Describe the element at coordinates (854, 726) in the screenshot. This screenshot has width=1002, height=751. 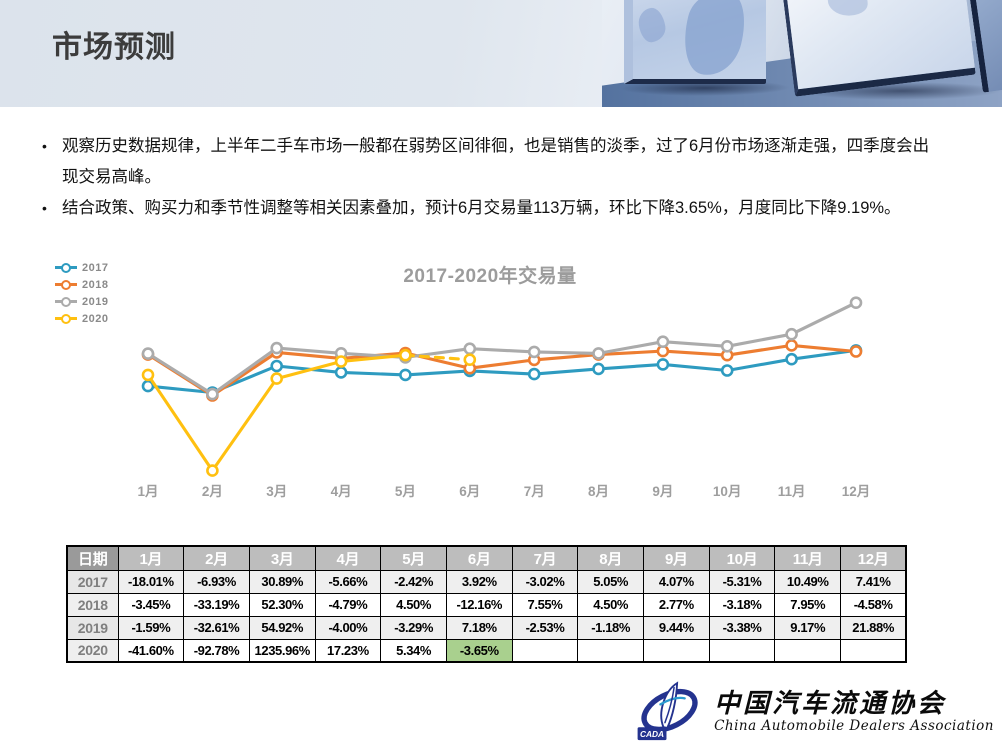
I see `org-name-en: China Automobile Dealers Association` at that location.